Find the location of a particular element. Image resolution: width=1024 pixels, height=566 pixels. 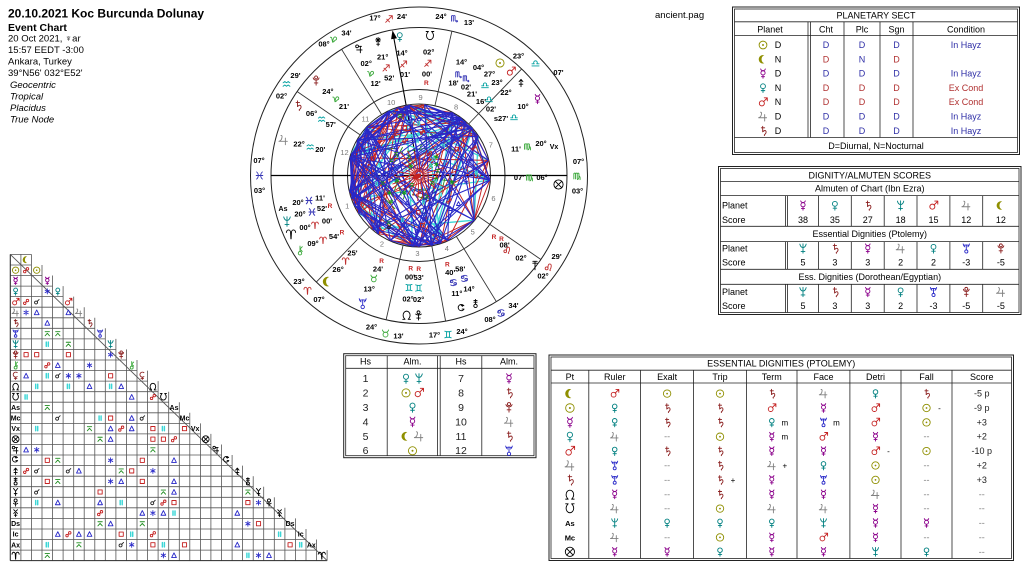

svg-text: 35 is located at coordinates (835, 220).